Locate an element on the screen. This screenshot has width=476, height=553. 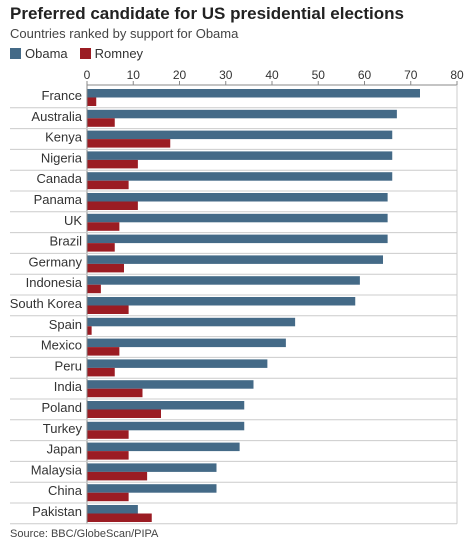
x-tick-label: 80 is located at coordinates (457, 75).